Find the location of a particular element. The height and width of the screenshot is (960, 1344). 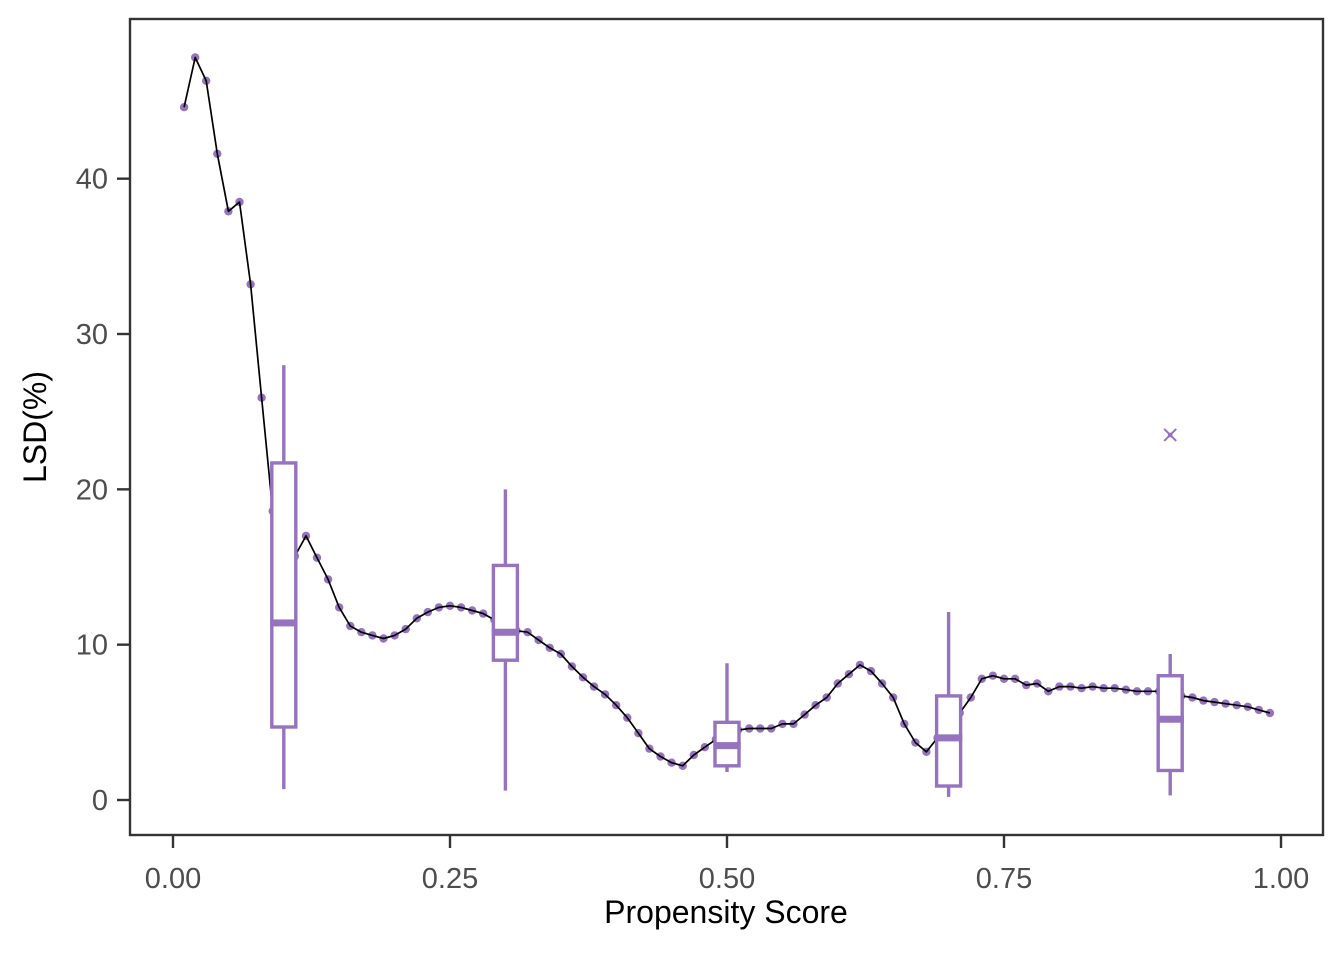

x-tick-label: 0.00 is located at coordinates (173, 879).